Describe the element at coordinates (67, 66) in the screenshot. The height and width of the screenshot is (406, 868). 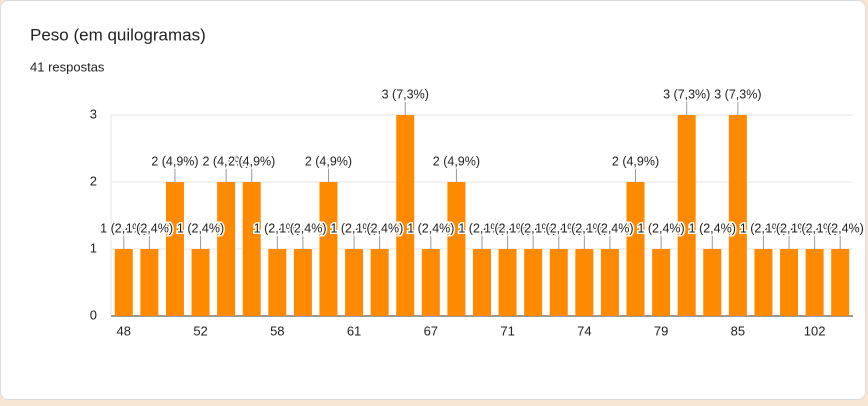
I see `chart-subtitle: 41 respostas` at that location.